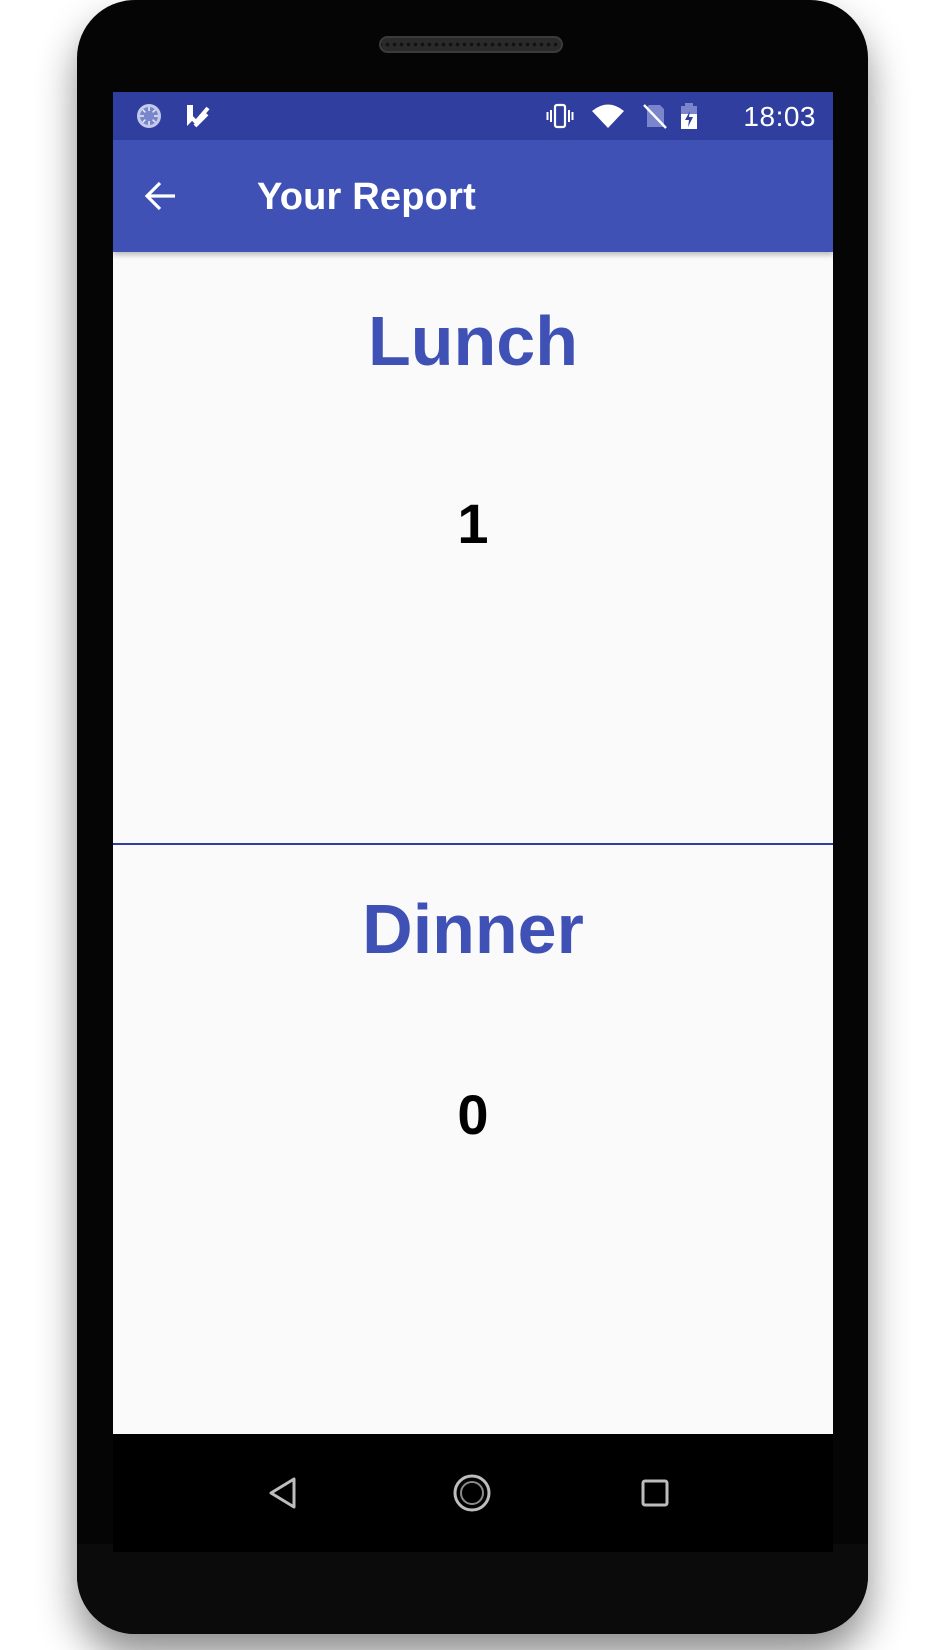 The width and height of the screenshot is (945, 1650). What do you see at coordinates (471, 44) in the screenshot?
I see `earpiece-speaker` at bounding box center [471, 44].